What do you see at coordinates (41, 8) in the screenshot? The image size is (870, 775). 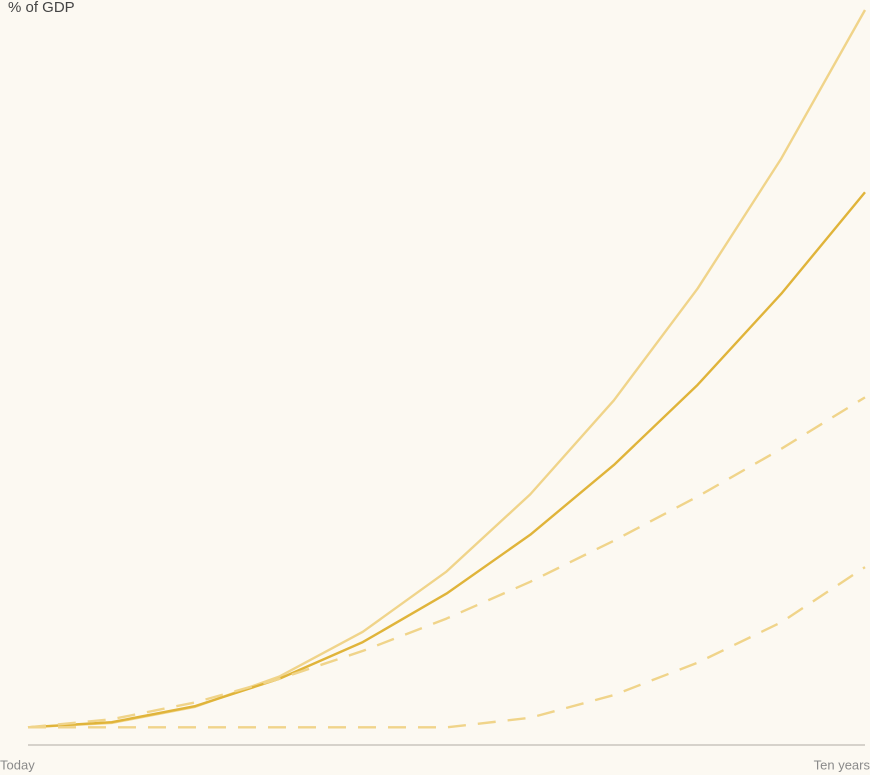 I see `chart-title: % of GDP` at bounding box center [41, 8].